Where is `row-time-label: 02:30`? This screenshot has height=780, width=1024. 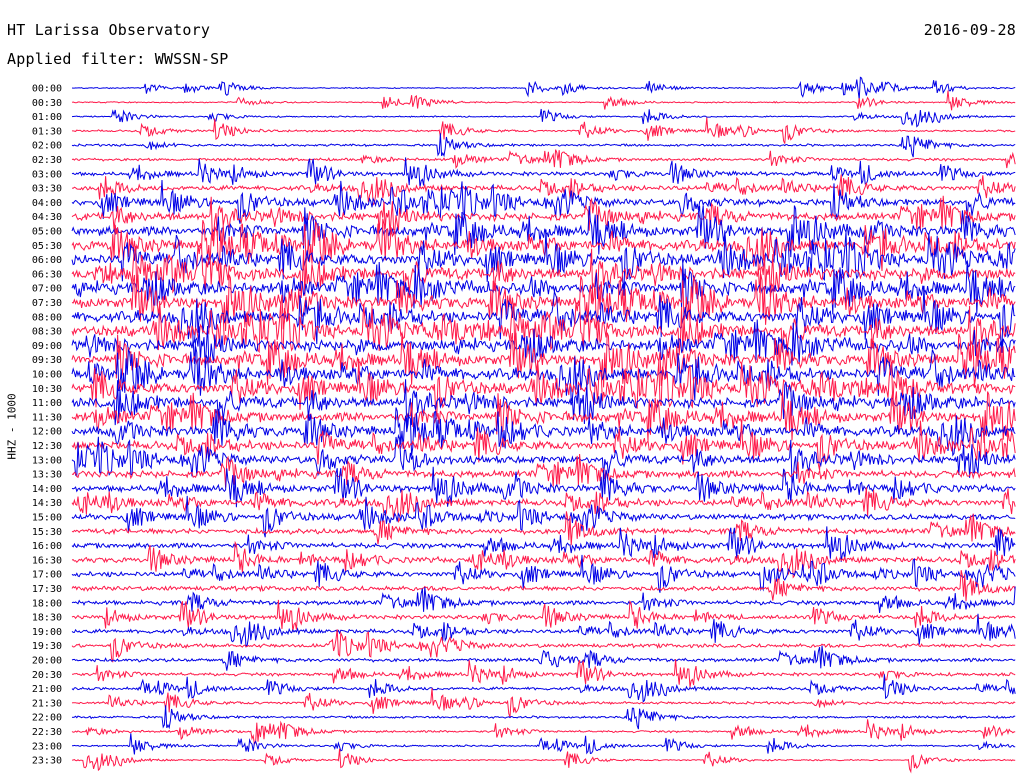
row-time-label: 02:30 is located at coordinates (47, 160).